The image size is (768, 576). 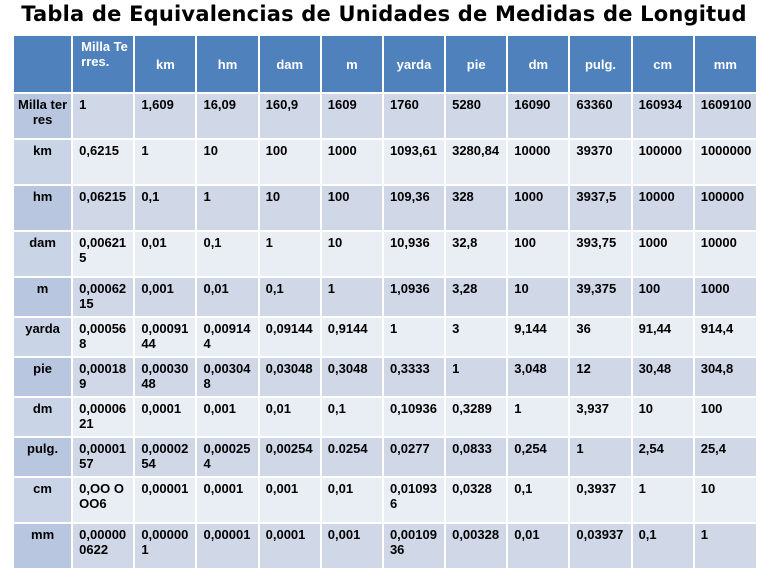 I want to click on row-header: cm, so click(x=43, y=500).